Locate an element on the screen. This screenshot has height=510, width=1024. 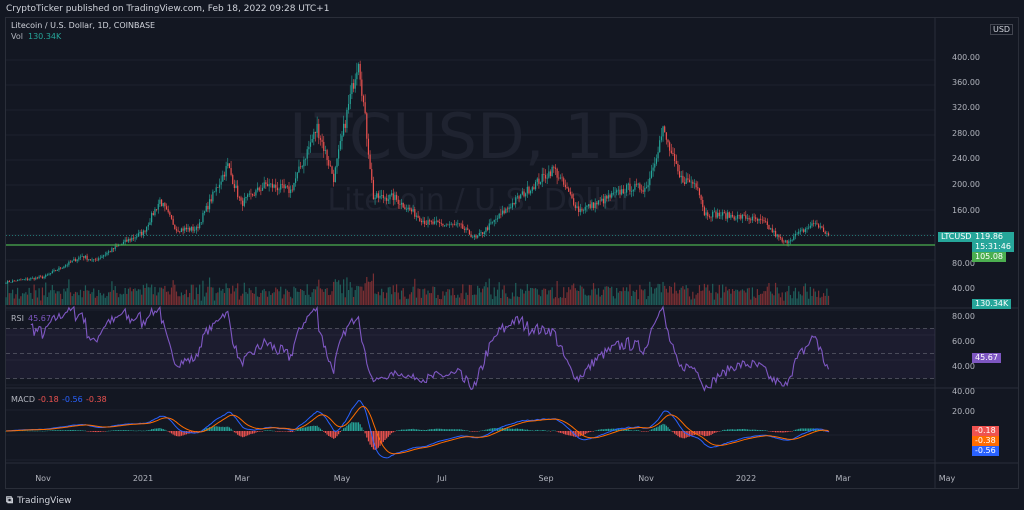
symbol-description: Litecoin / U.S. Dollar, 1D, COINBASE is located at coordinates (83, 25).